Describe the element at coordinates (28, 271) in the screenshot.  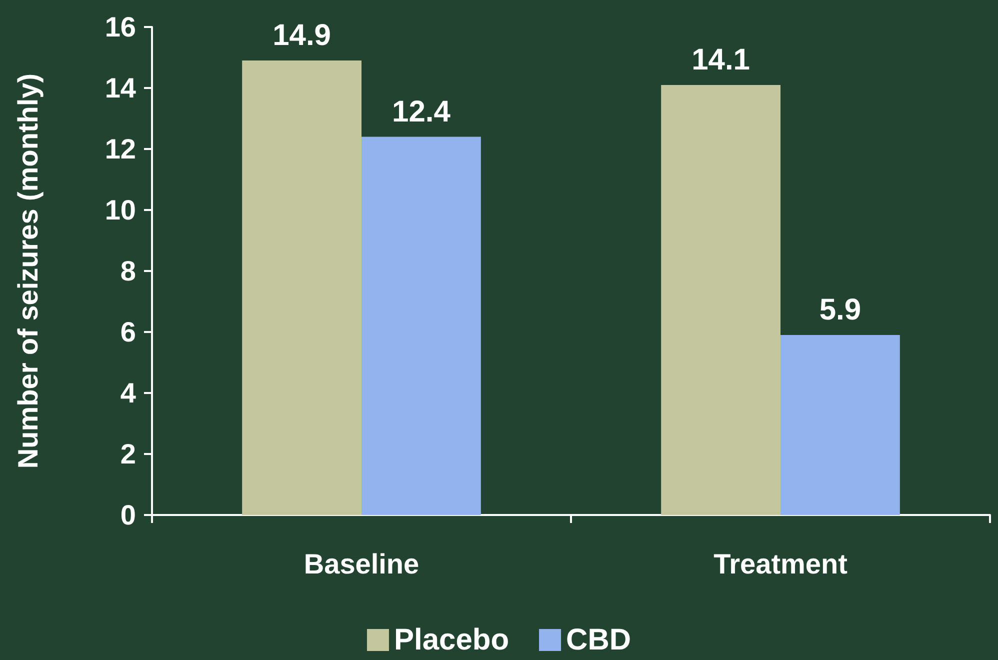
I see `y-axis-title: Number of seizures (monthly)` at that location.